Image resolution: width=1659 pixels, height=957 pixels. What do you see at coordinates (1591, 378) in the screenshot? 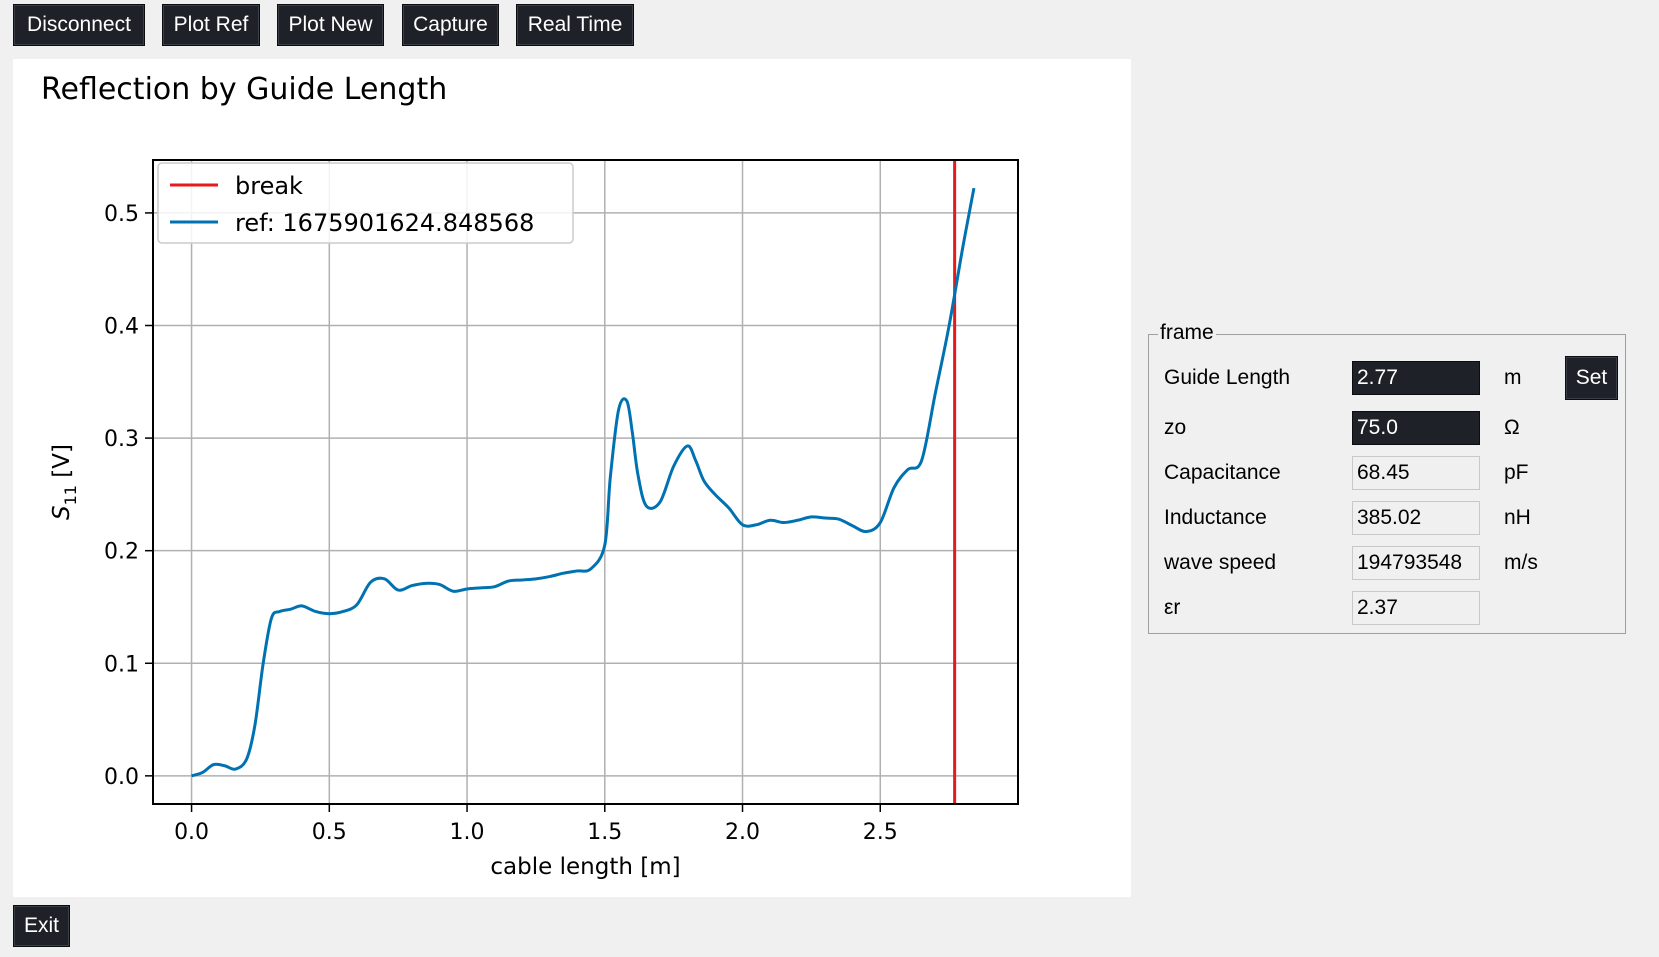
I see `set-button: Set` at bounding box center [1591, 378].